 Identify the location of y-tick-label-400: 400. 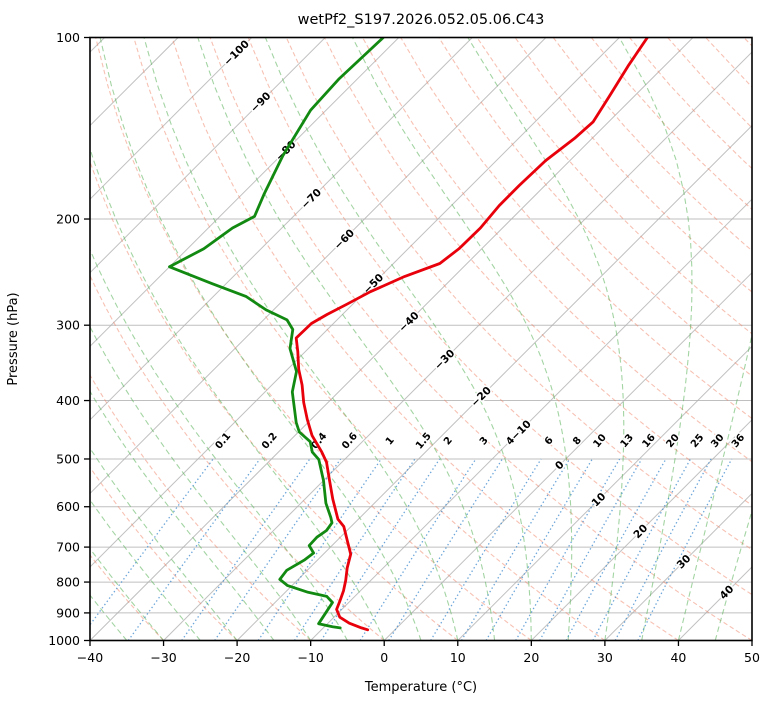
(68, 400).